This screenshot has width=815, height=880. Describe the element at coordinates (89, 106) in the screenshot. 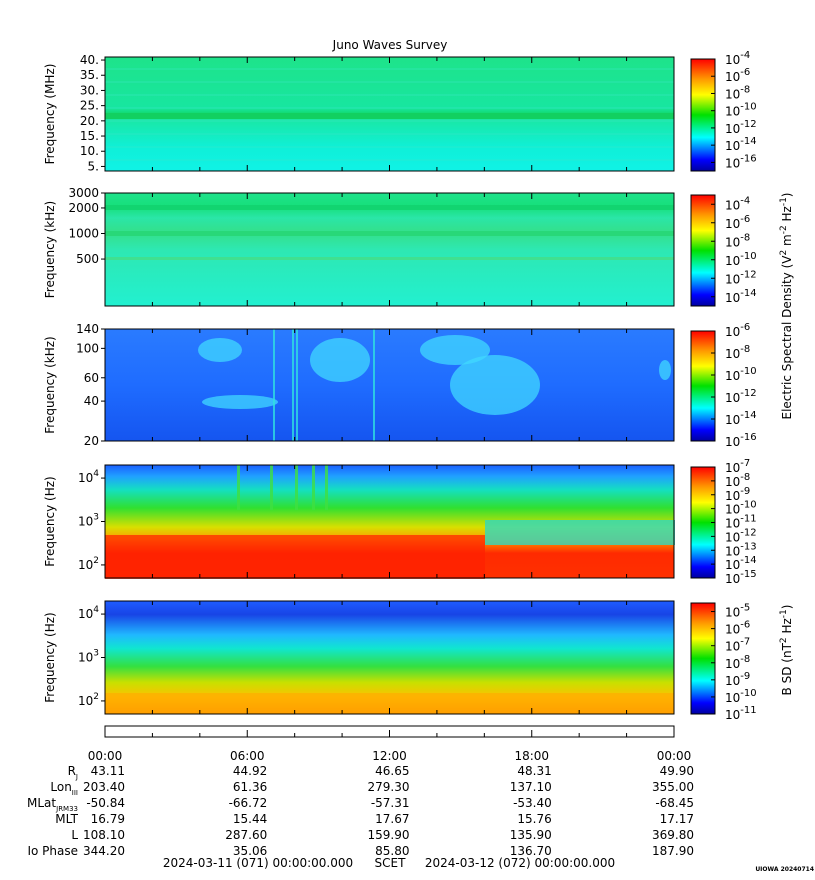

I see `y-tick-label: 25.` at that location.